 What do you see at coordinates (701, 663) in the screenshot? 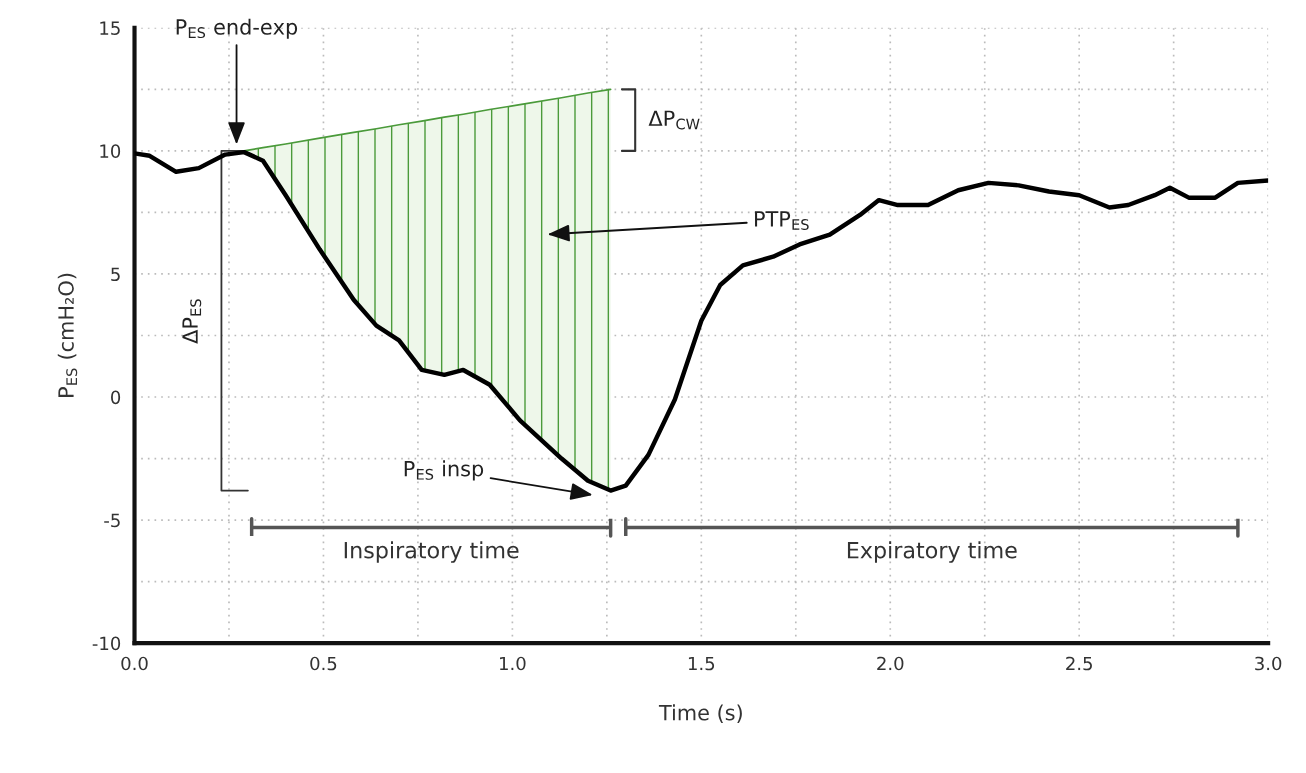
I see `x-tick-label: 1.5` at bounding box center [701, 663].